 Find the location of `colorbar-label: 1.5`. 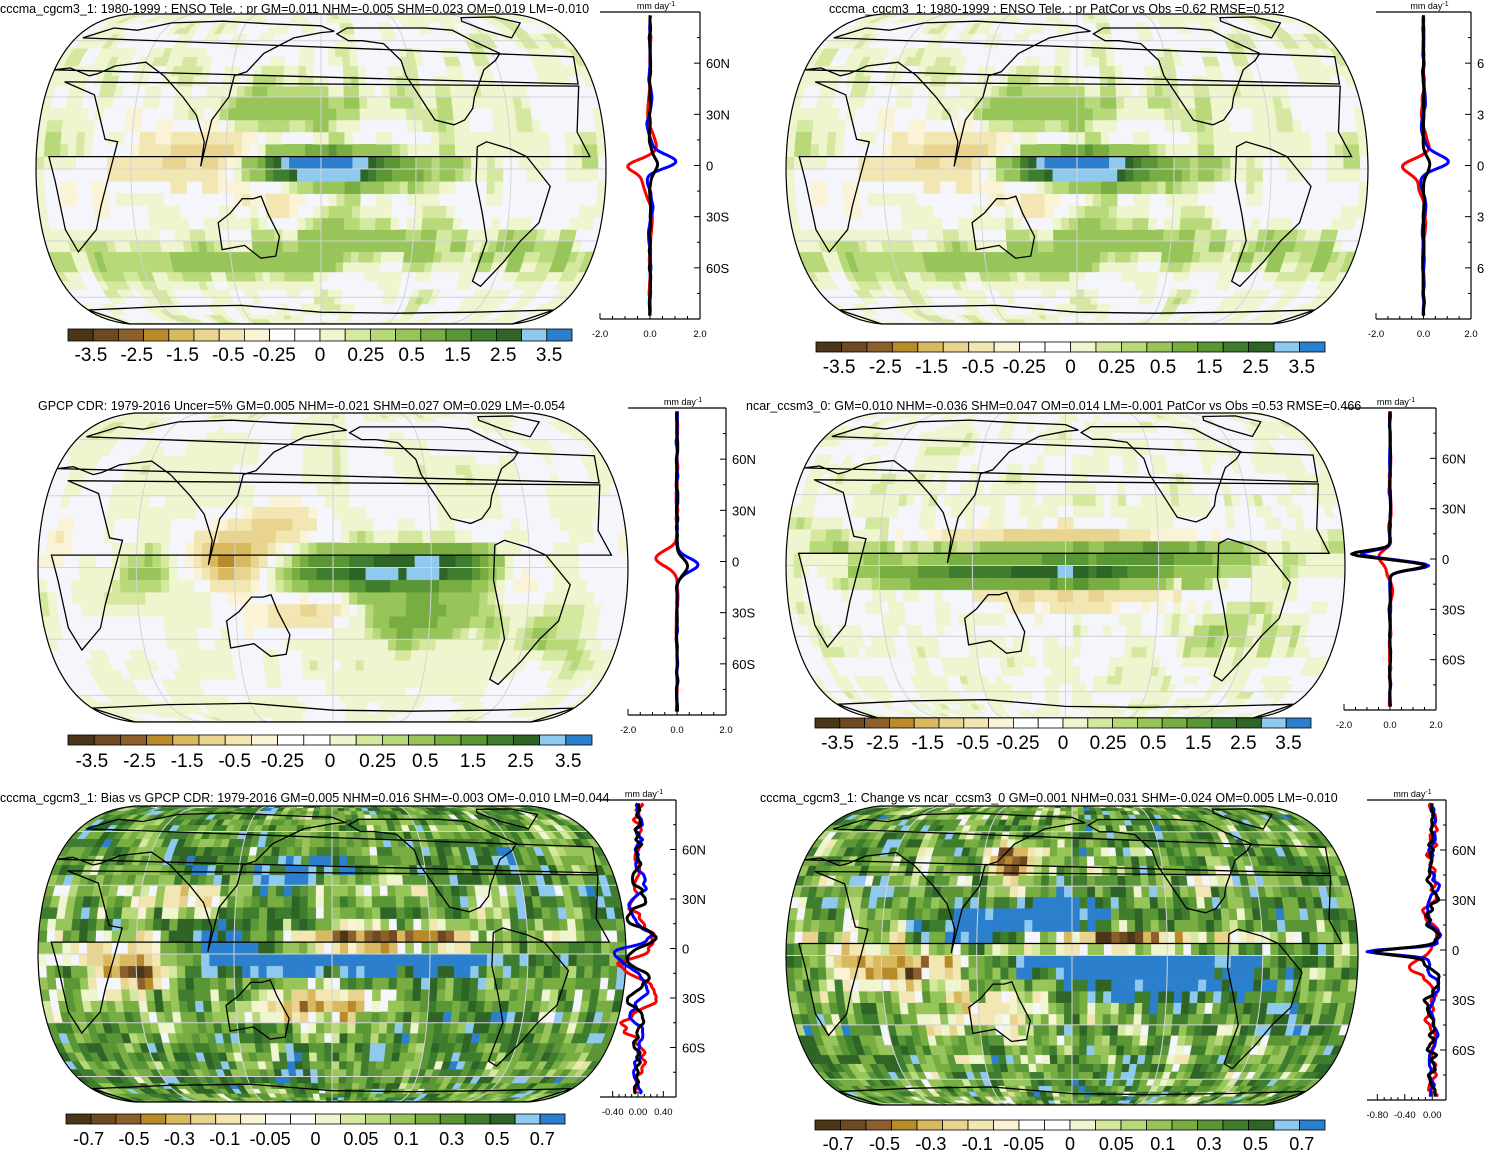

colorbar-label: 1.5 is located at coordinates (1209, 367).